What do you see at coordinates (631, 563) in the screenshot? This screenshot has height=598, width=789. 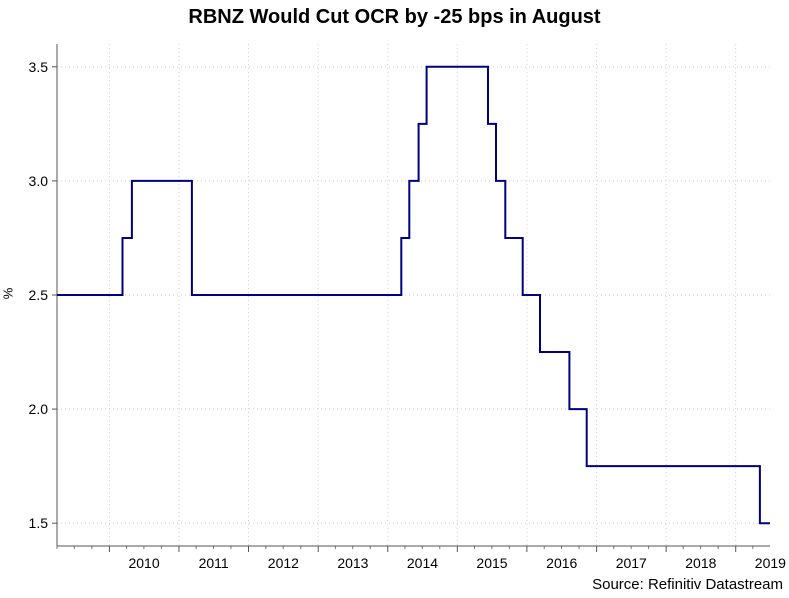 I see `x-tick-label: 2017` at bounding box center [631, 563].